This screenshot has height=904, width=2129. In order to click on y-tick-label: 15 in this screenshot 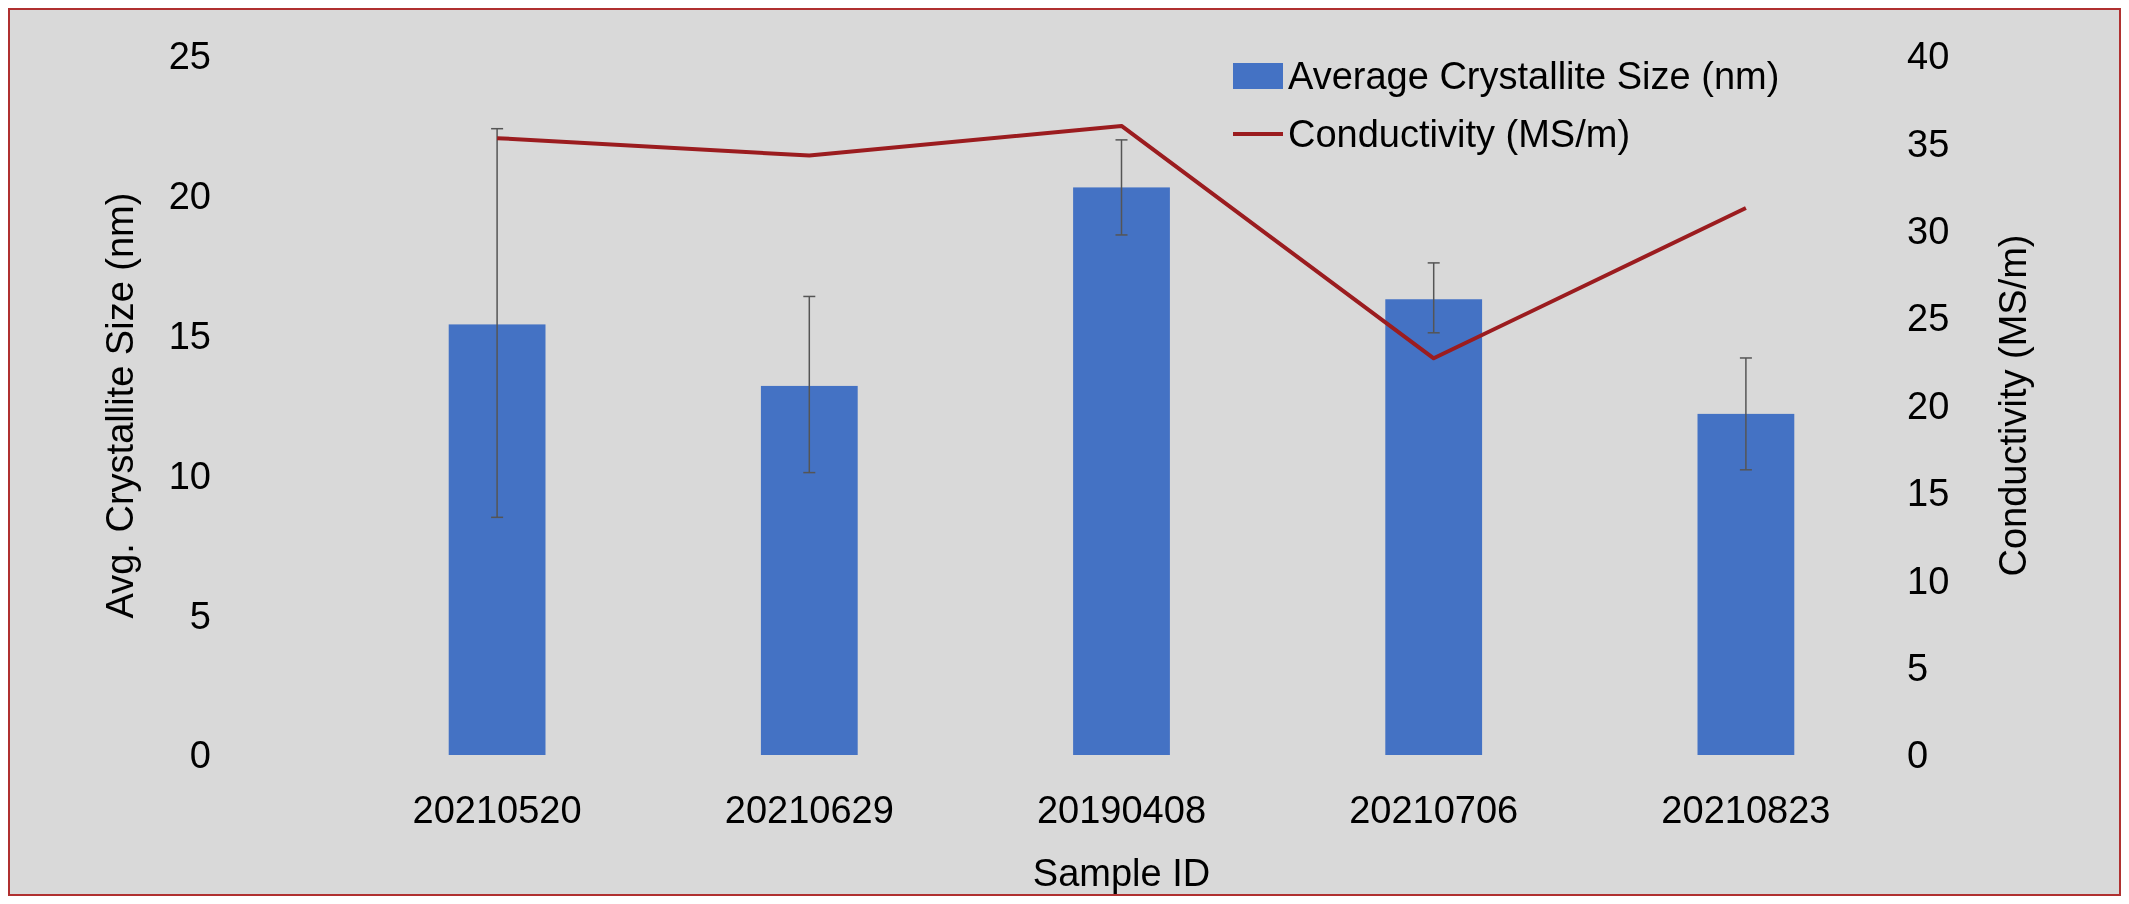, I will do `click(189, 335)`.